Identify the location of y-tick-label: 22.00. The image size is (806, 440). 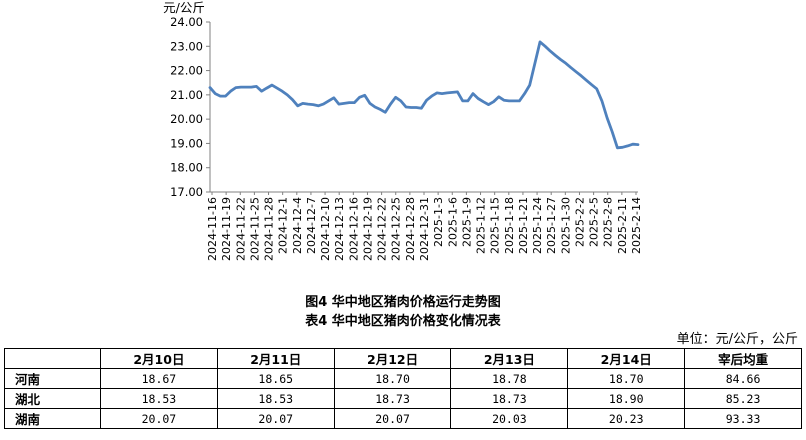
(186, 71).